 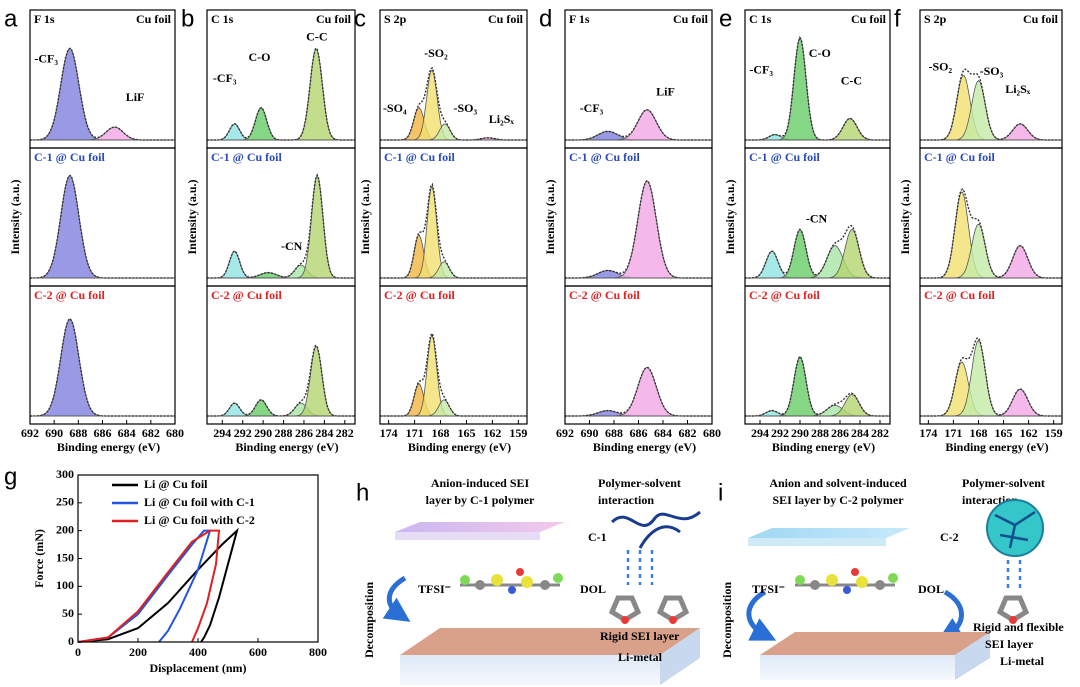 What do you see at coordinates (518, 433) in the screenshot?
I see `x-tick-label: 159` at bounding box center [518, 433].